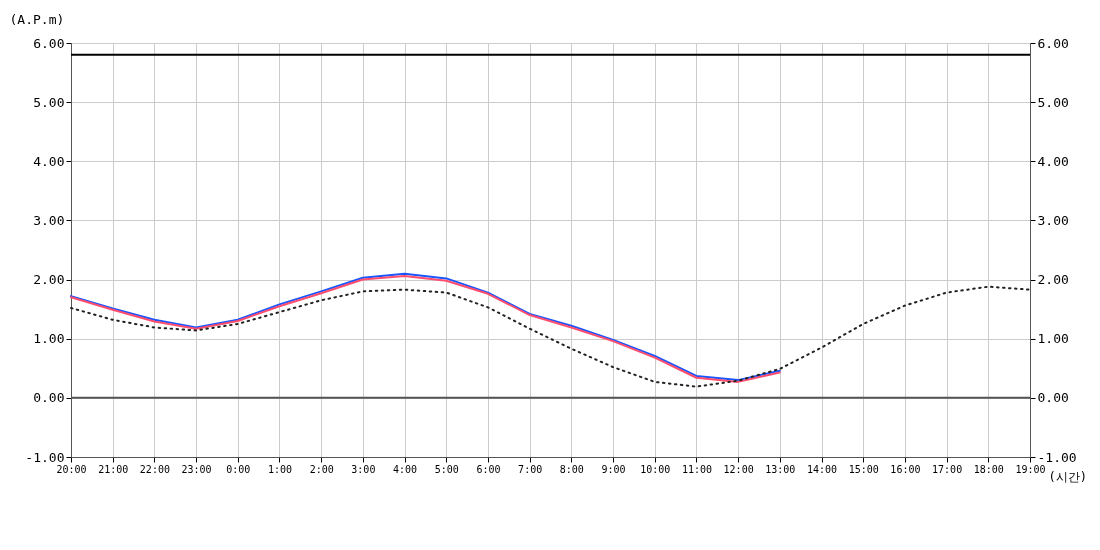 This screenshot has width=1100, height=550. Describe the element at coordinates (49, 220) in the screenshot. I see `y-tick-label: 3.00` at that location.